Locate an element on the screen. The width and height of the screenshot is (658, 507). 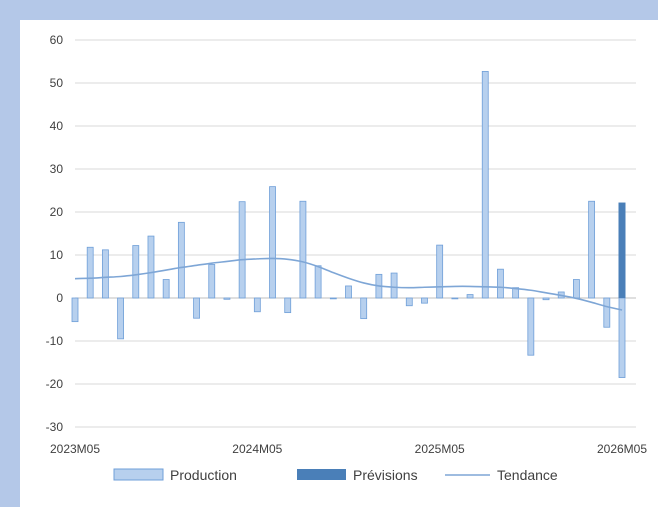
x-tick-label: 2025M05 is located at coordinates (440, 449).